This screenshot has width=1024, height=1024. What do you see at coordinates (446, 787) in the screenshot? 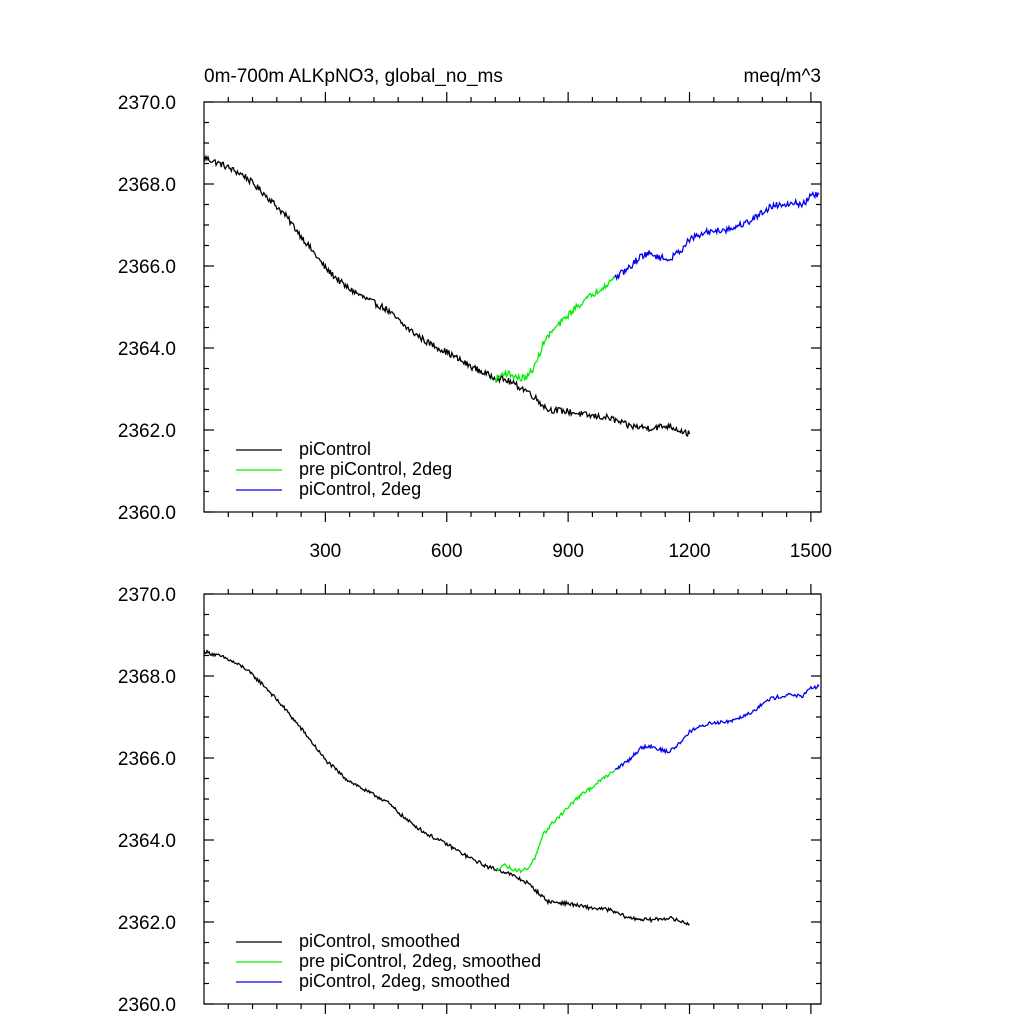
I see `series-line-picontrol-smoothed` at bounding box center [446, 787].